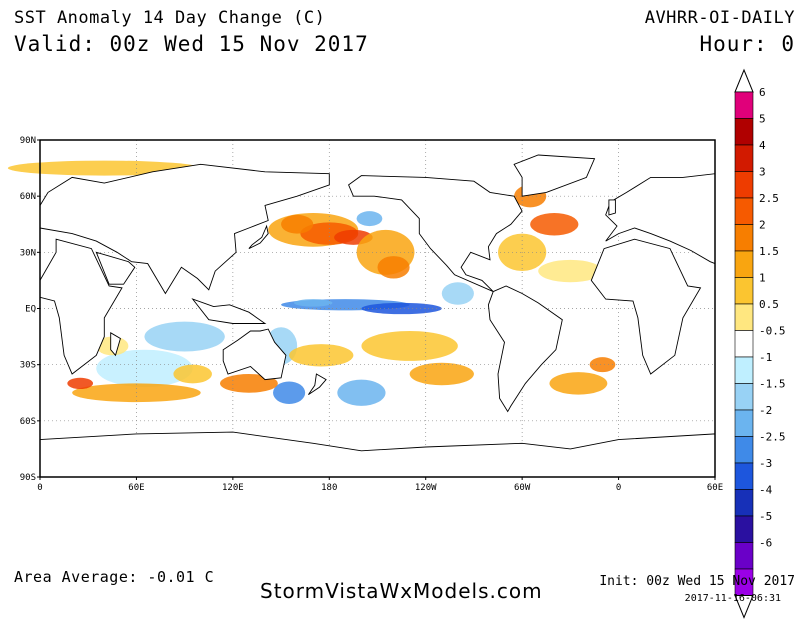 The height and width of the screenshot is (620, 809). What do you see at coordinates (170, 18) in the screenshot?
I see `chart-title: SST Anomaly 14 Day Change (C)` at bounding box center [170, 18].